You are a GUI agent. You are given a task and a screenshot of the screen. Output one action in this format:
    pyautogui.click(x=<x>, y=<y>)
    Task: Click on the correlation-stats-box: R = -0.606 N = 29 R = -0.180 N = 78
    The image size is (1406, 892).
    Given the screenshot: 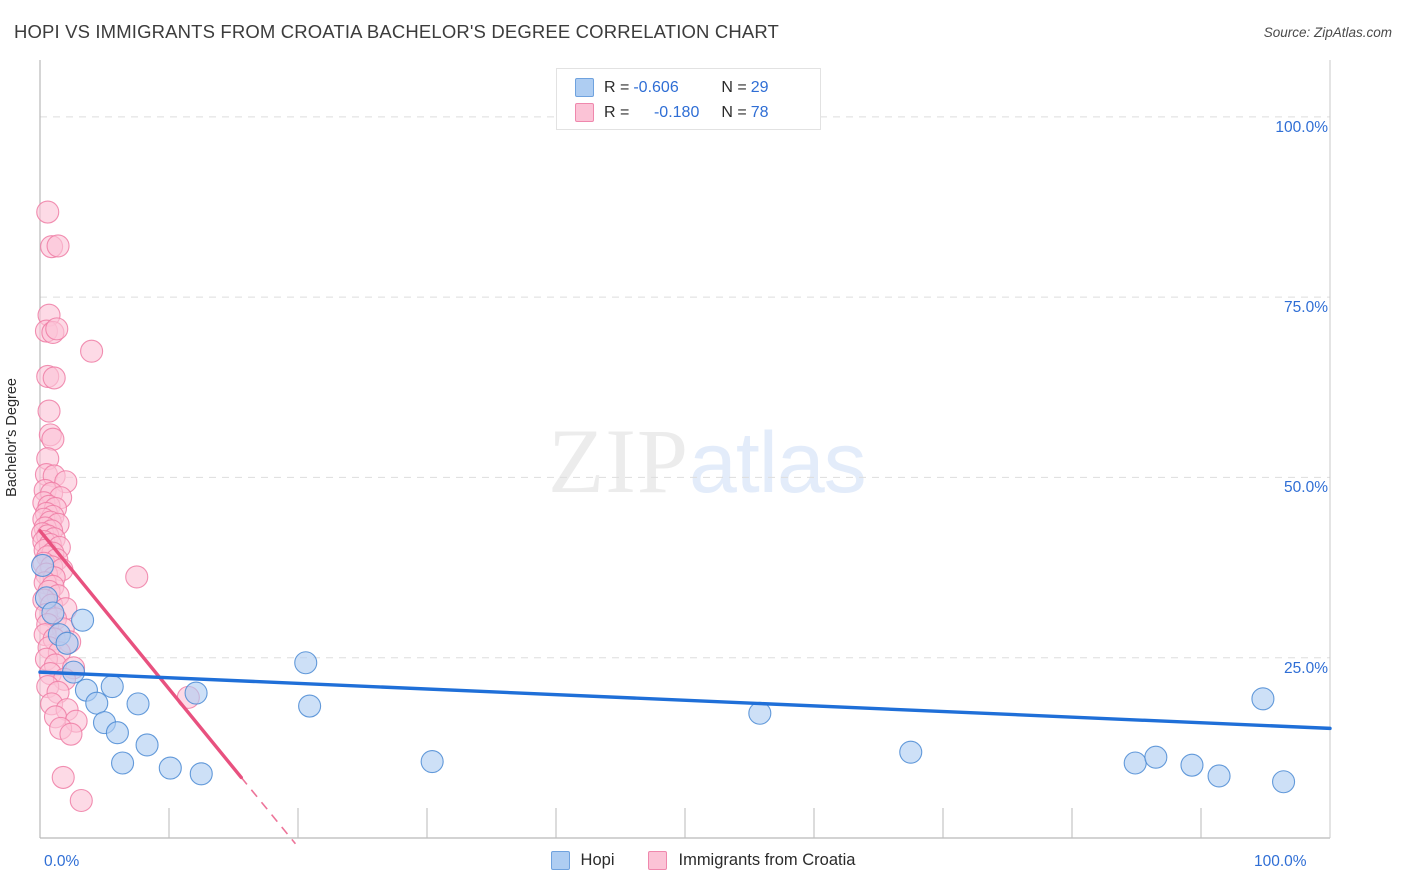 What is the action you would take?
    pyautogui.click(x=688, y=99)
    